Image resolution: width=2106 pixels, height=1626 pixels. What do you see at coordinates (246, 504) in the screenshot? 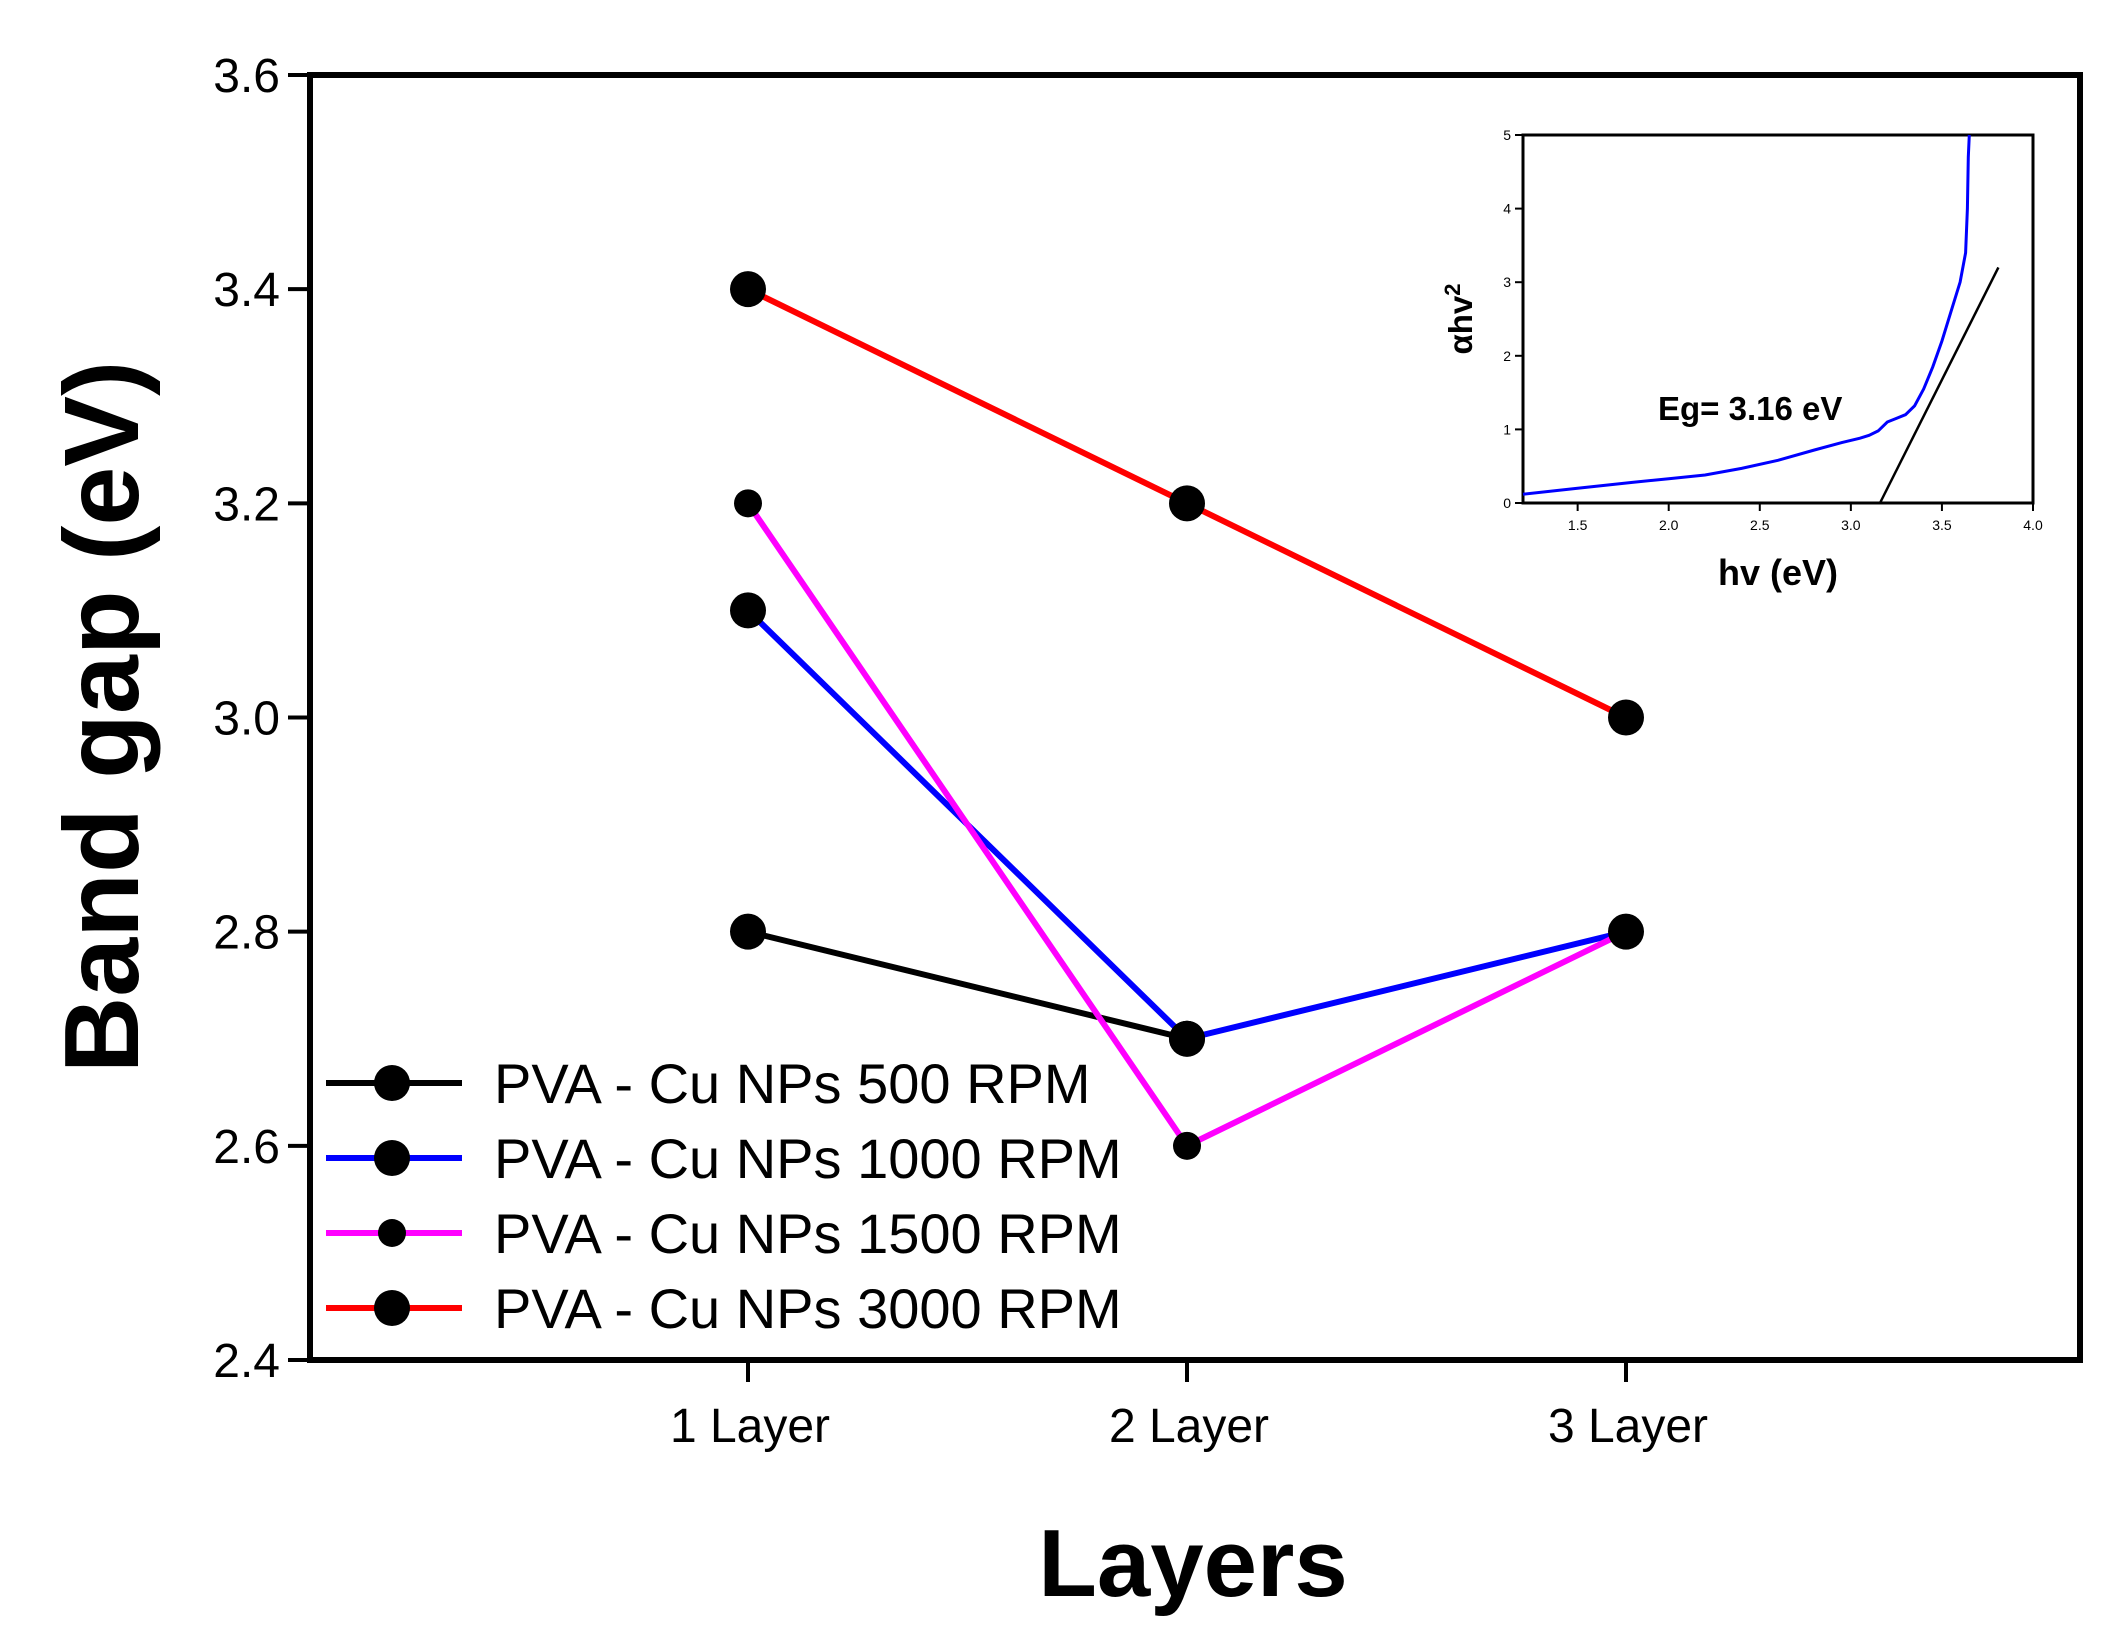
I see `y-tick-label: 3.2` at bounding box center [246, 504].